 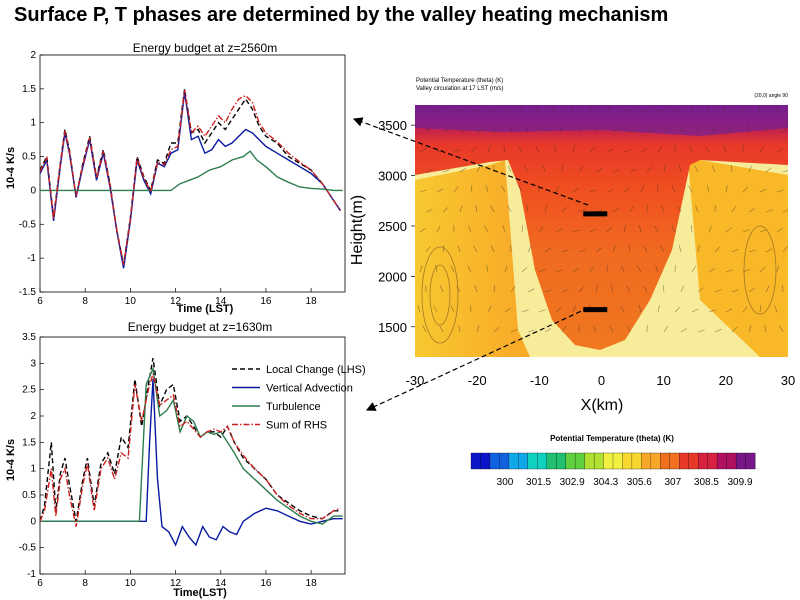 I want to click on x-tick-label: 8, so click(x=85, y=301).